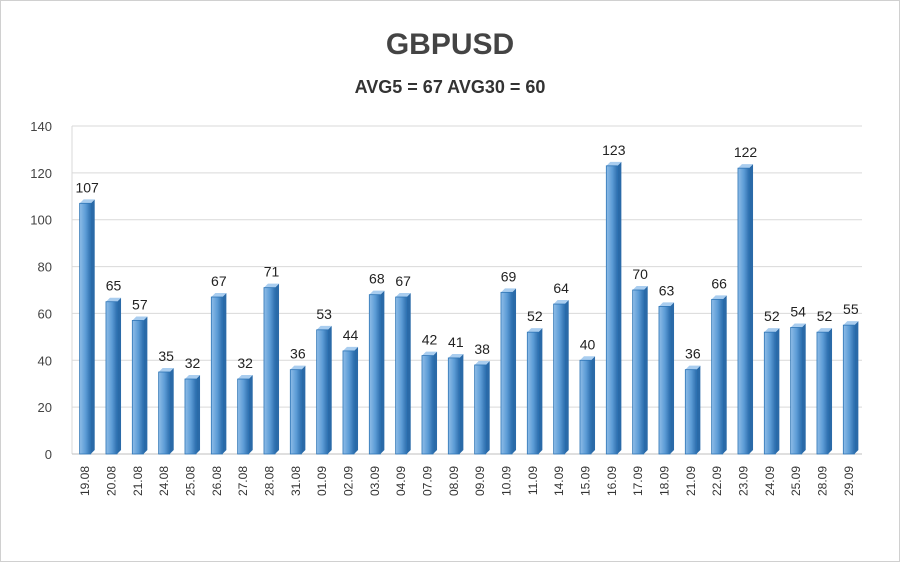  What do you see at coordinates (456, 342) in the screenshot?
I see `data-label: 41` at bounding box center [456, 342].